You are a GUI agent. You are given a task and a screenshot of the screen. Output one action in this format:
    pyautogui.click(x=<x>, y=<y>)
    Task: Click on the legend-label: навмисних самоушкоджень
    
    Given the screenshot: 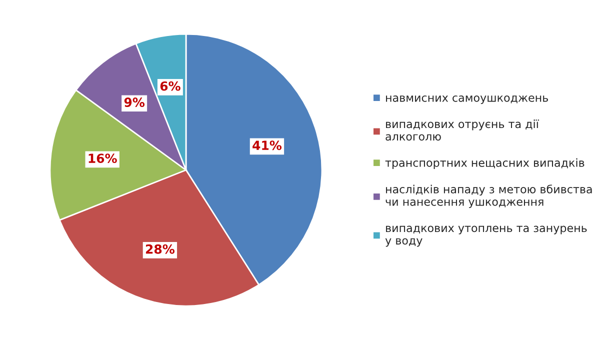 What is the action you would take?
    pyautogui.click(x=467, y=99)
    